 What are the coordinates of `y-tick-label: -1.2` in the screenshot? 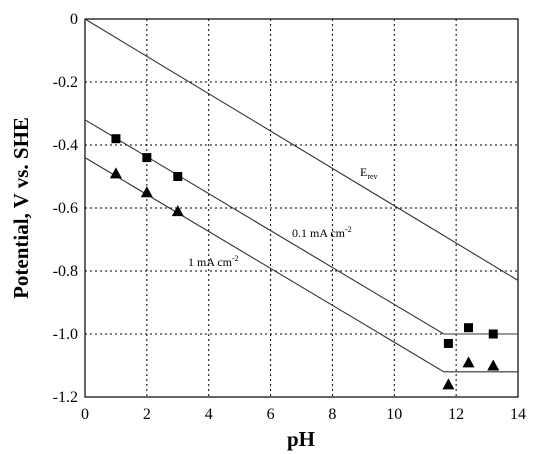 It's located at (65, 397).